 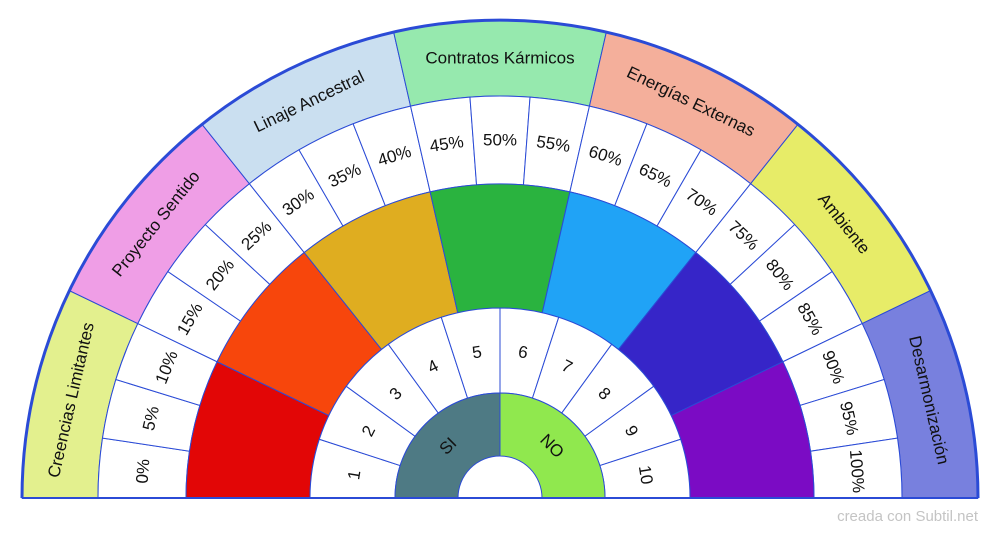 I want to click on number-label: 6, so click(x=523, y=352).